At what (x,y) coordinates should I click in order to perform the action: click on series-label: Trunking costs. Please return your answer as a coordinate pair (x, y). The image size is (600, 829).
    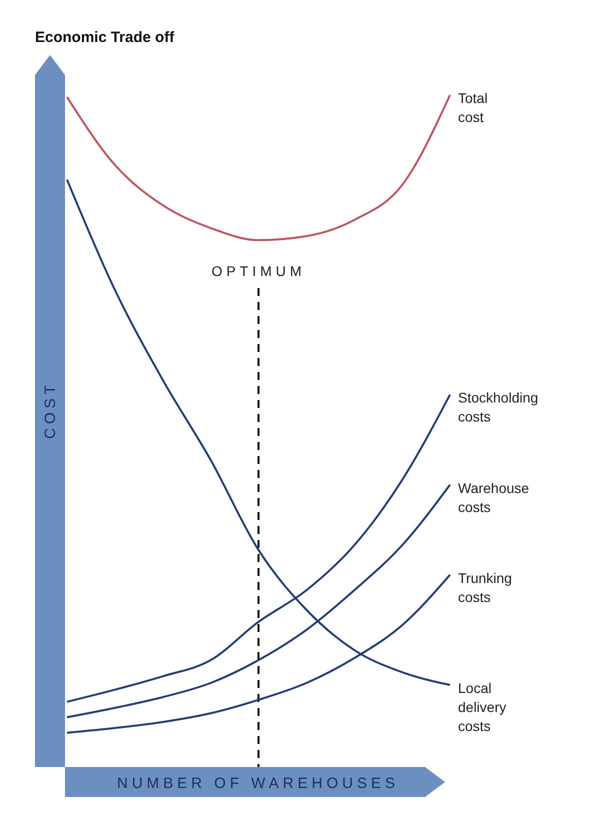
    Looking at the image, I should click on (485, 587).